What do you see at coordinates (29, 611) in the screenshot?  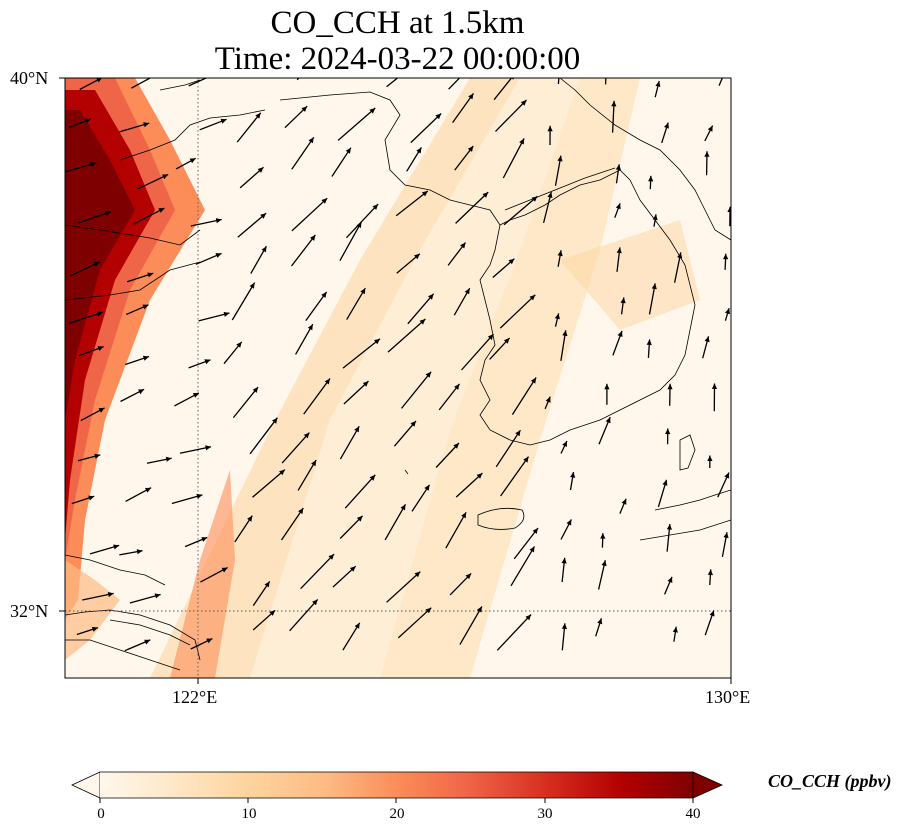 I see `lat-label-32n: 32°N` at bounding box center [29, 611].